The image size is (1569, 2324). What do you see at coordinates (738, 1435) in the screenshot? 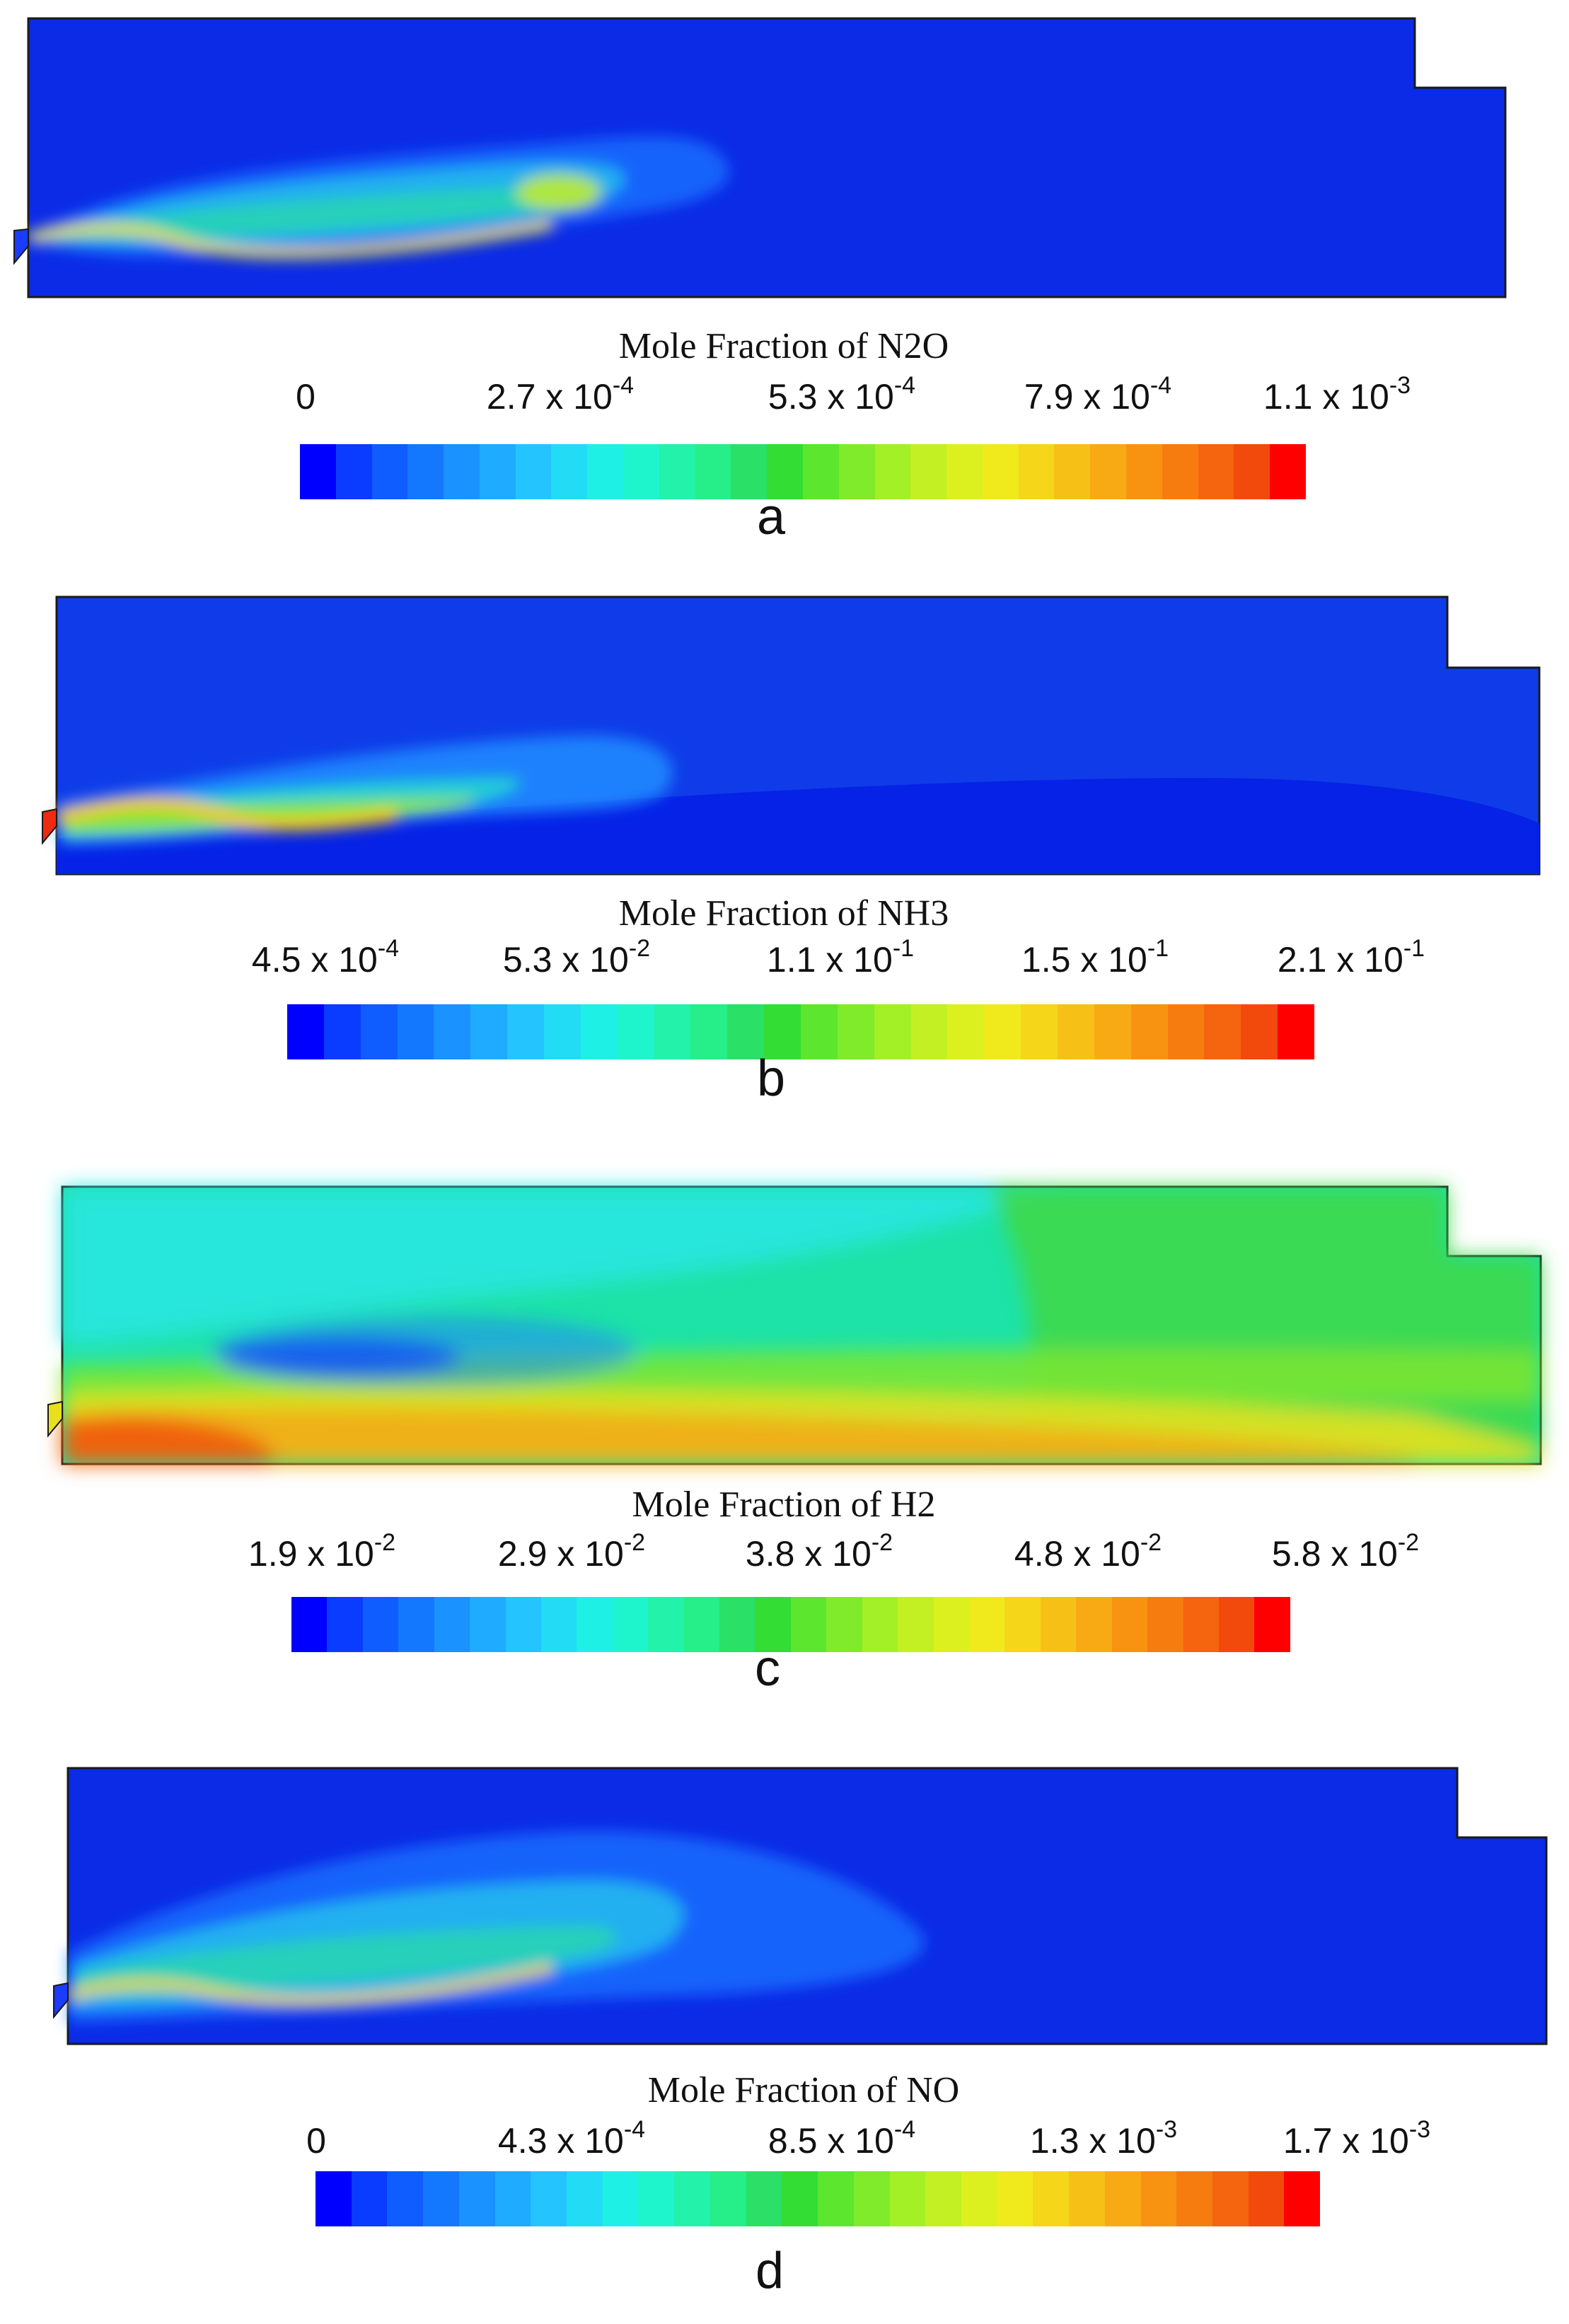
I see `lower-orange-core` at bounding box center [738, 1435].